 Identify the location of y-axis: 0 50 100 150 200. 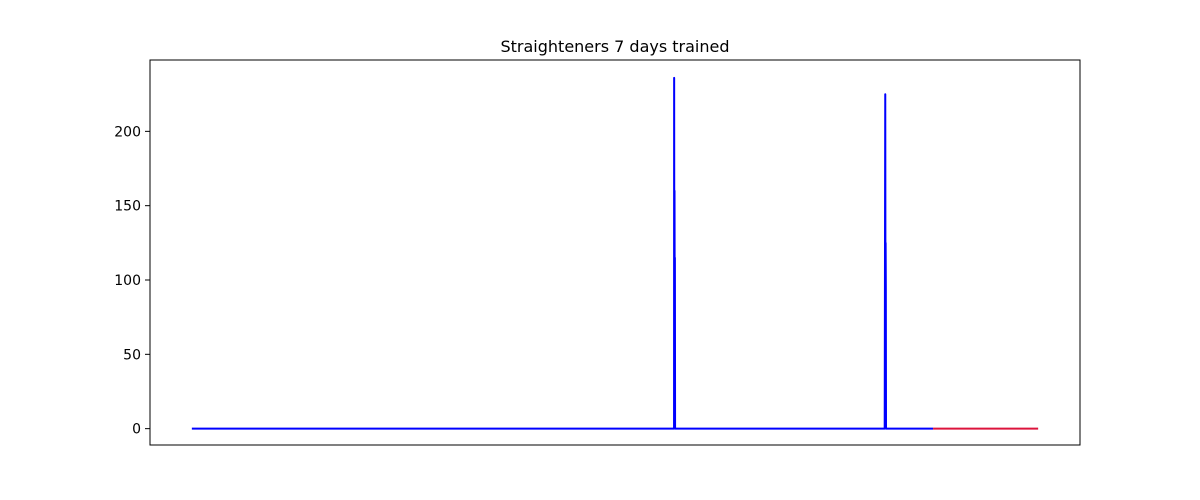
(132, 281).